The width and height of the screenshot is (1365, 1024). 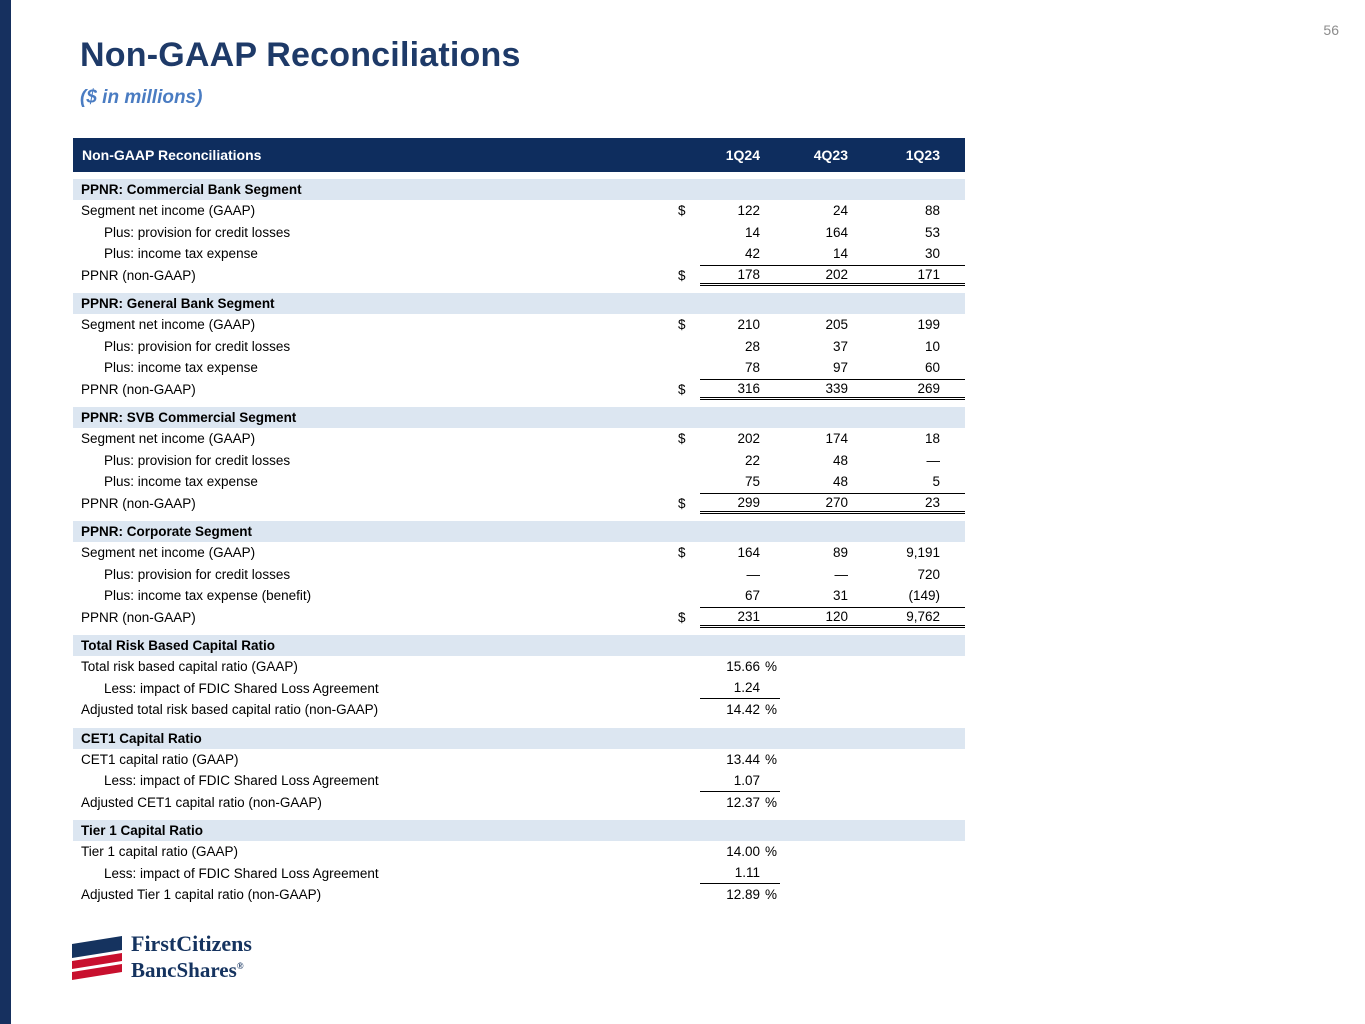 What do you see at coordinates (743, 802) in the screenshot?
I see `value-number: 12.37` at bounding box center [743, 802].